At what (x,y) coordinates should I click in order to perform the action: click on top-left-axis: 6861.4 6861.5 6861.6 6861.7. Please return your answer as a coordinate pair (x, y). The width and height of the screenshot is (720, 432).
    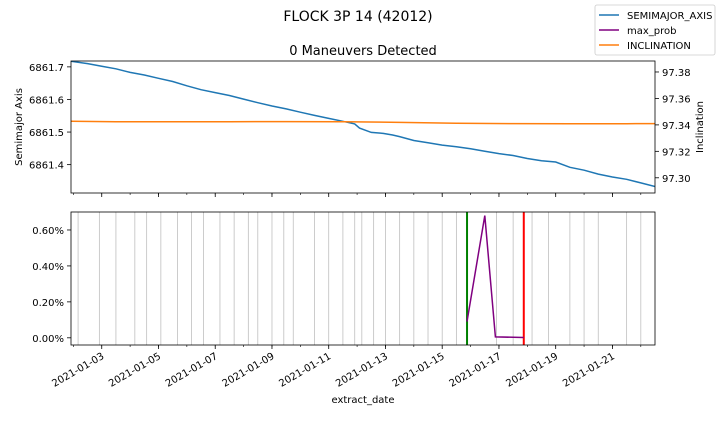
    Looking at the image, I should click on (50, 117).